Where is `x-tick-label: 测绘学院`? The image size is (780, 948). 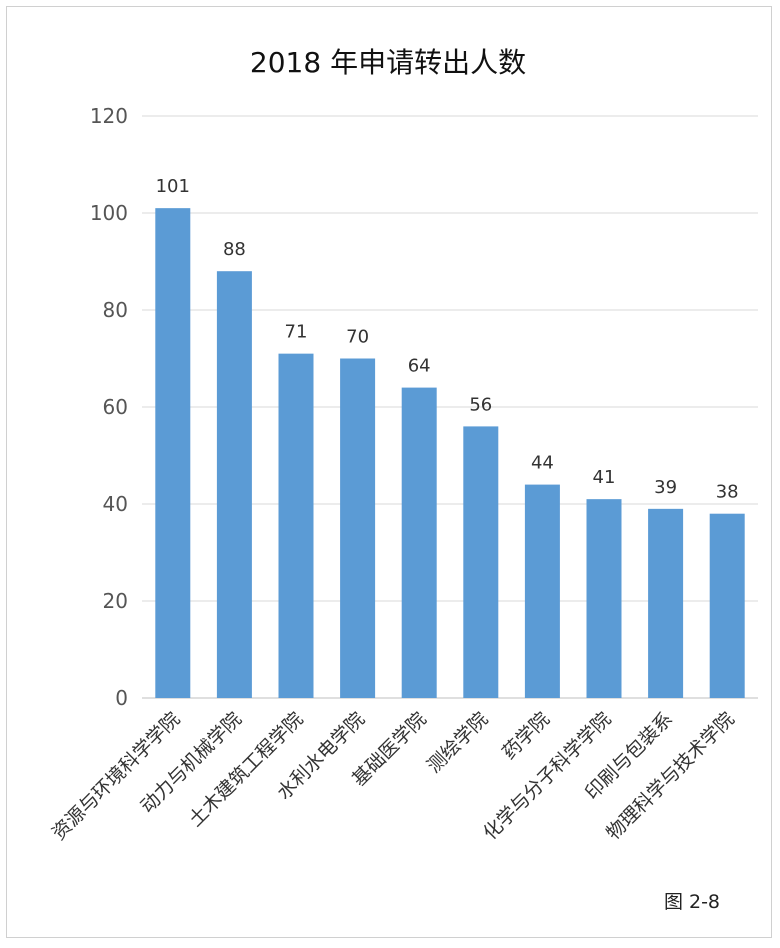
x-tick-label: 测绘学院 is located at coordinates (457, 742).